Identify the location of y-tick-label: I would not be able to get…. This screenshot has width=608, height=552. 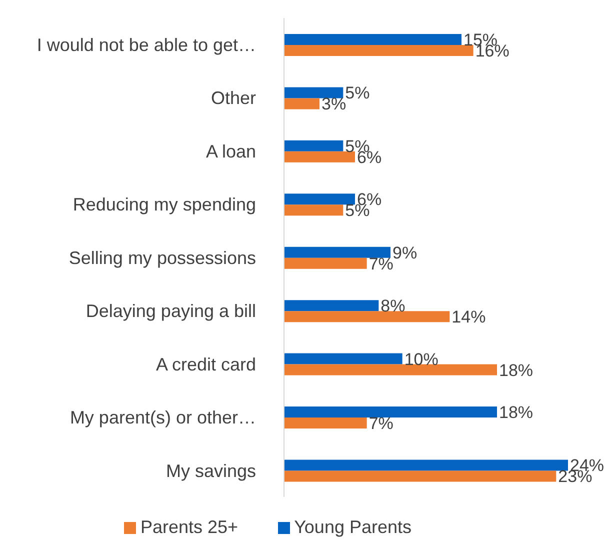
(146, 45).